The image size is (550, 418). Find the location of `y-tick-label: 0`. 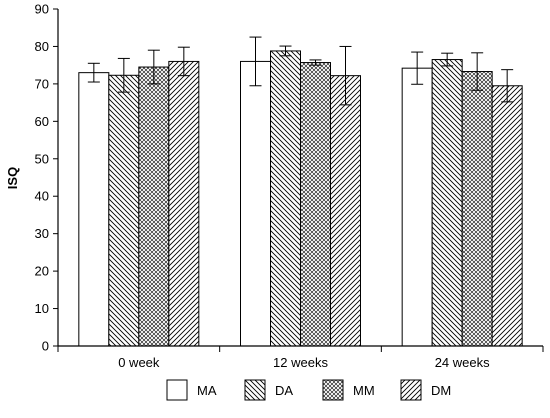

y-tick-label: 0 is located at coordinates (45, 346).